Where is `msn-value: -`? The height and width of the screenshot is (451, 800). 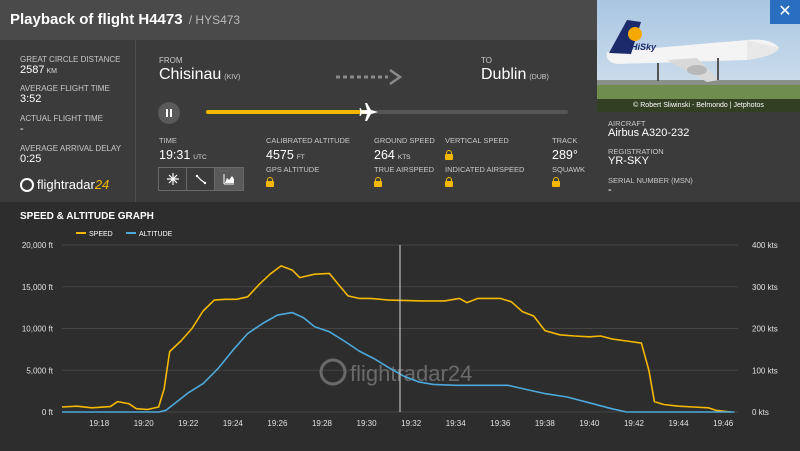 msn-value: - is located at coordinates (610, 190).